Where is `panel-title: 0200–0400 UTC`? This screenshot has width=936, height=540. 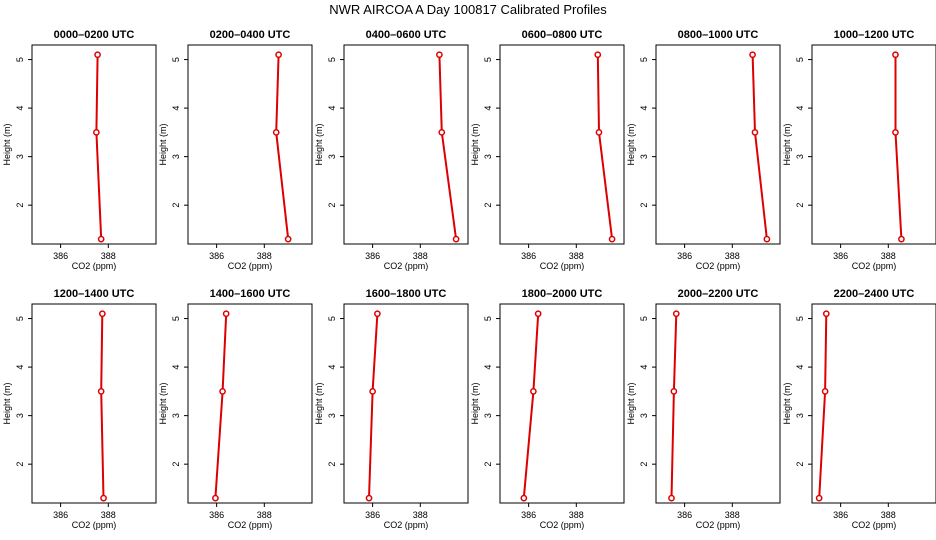
panel-title: 0200–0400 UTC is located at coordinates (250, 35).